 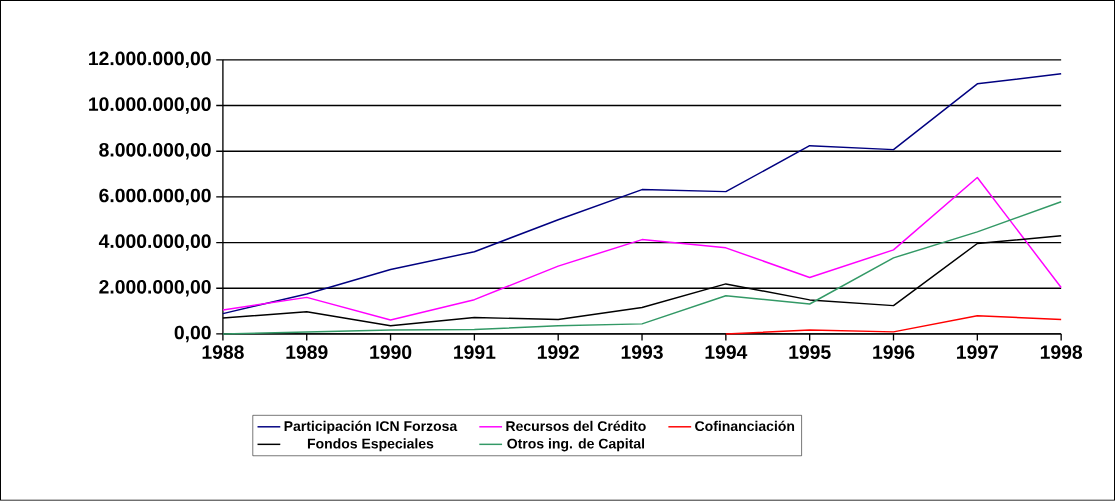 What do you see at coordinates (894, 352) in the screenshot?
I see `x-tick-label: 1996` at bounding box center [894, 352].